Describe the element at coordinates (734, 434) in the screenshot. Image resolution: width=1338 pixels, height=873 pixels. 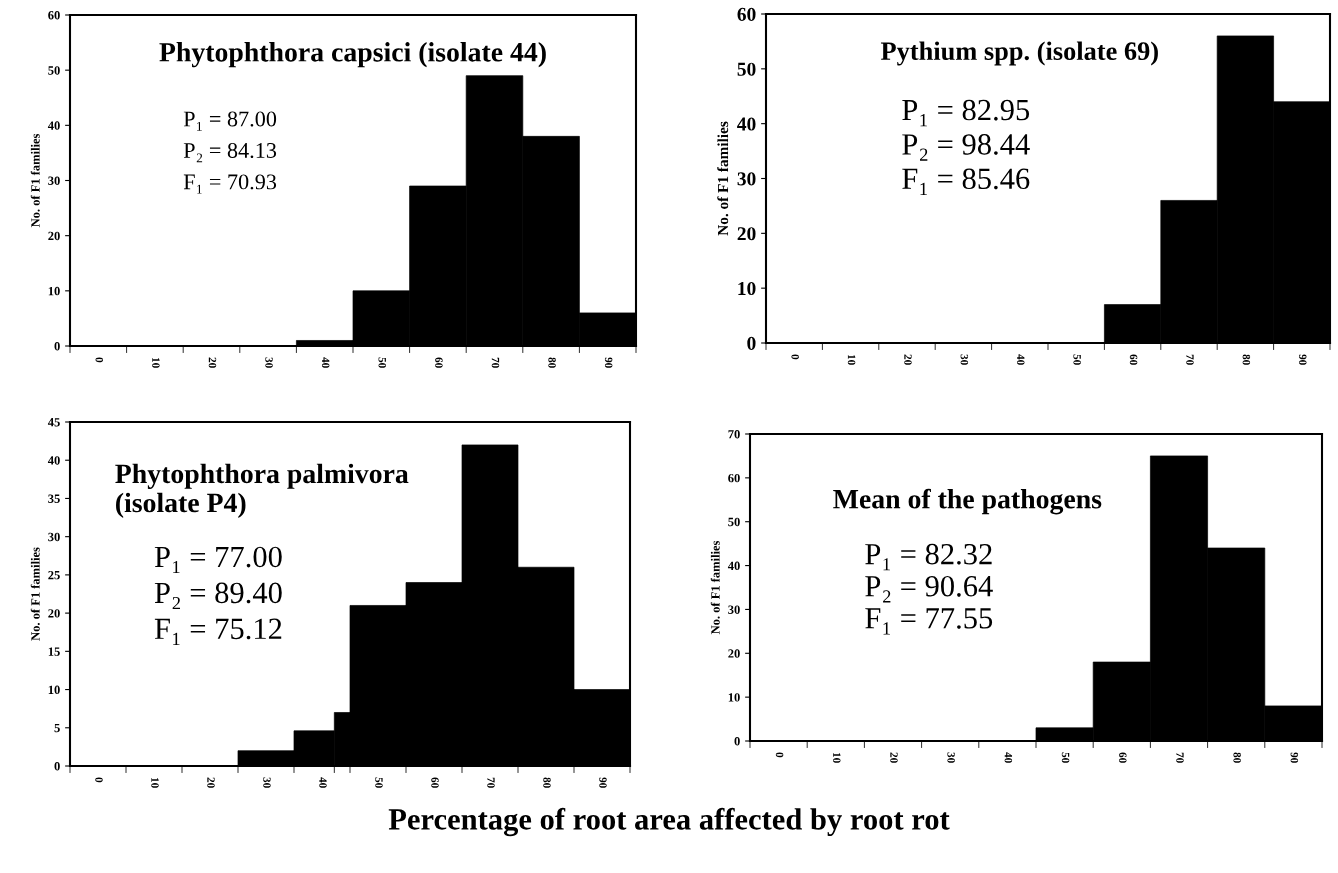
I see `y-tick-label: 70` at that location.